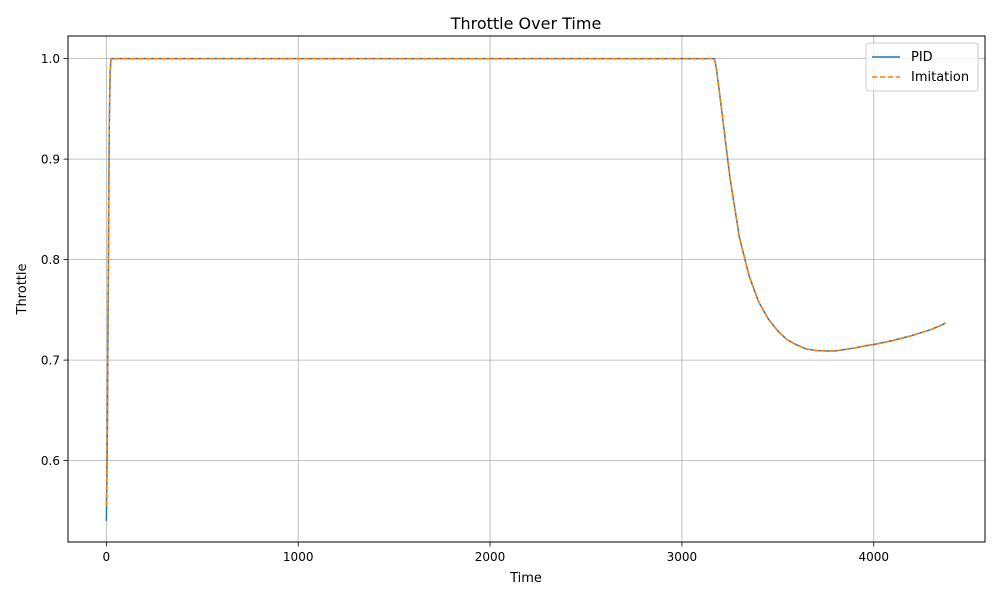 This screenshot has width=1000, height=600. I want to click on chart-title: Throttle Over Time, so click(526, 23).